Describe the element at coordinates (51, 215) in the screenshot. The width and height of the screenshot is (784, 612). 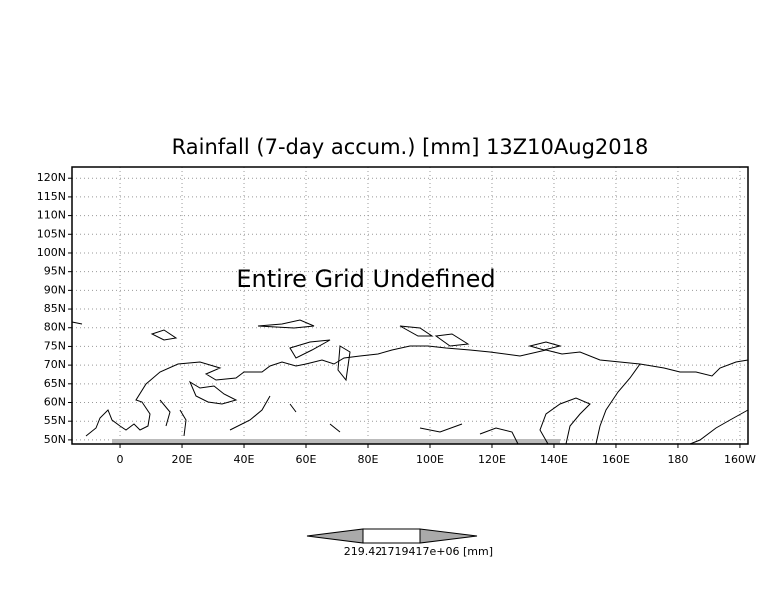
I see `y-tick-label: 110N` at that location.